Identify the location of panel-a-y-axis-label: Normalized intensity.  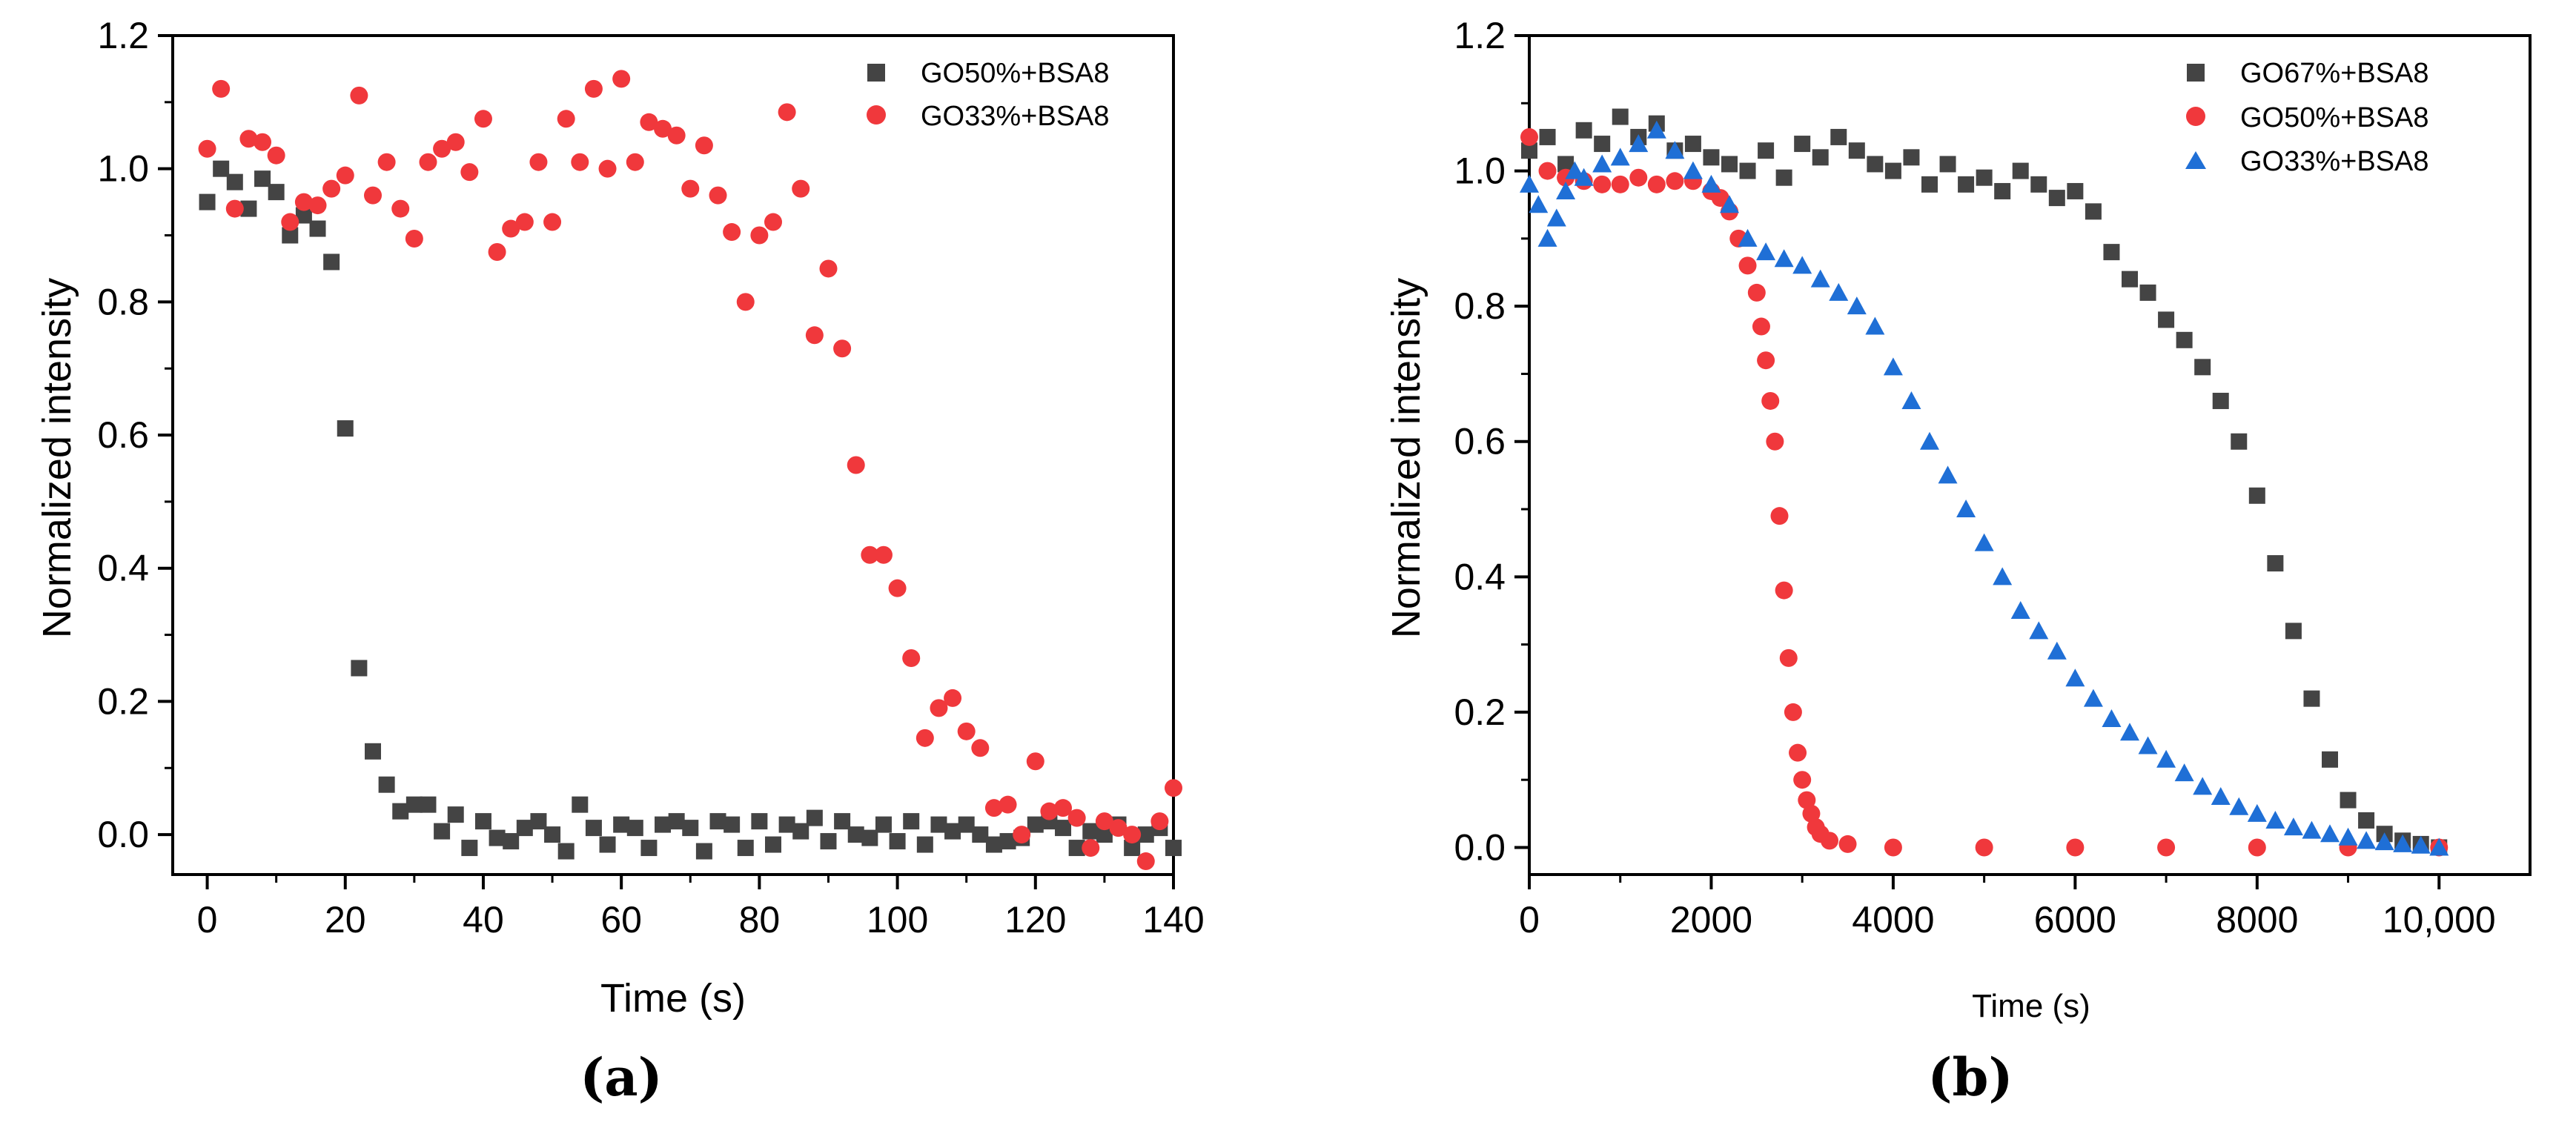
(57, 458).